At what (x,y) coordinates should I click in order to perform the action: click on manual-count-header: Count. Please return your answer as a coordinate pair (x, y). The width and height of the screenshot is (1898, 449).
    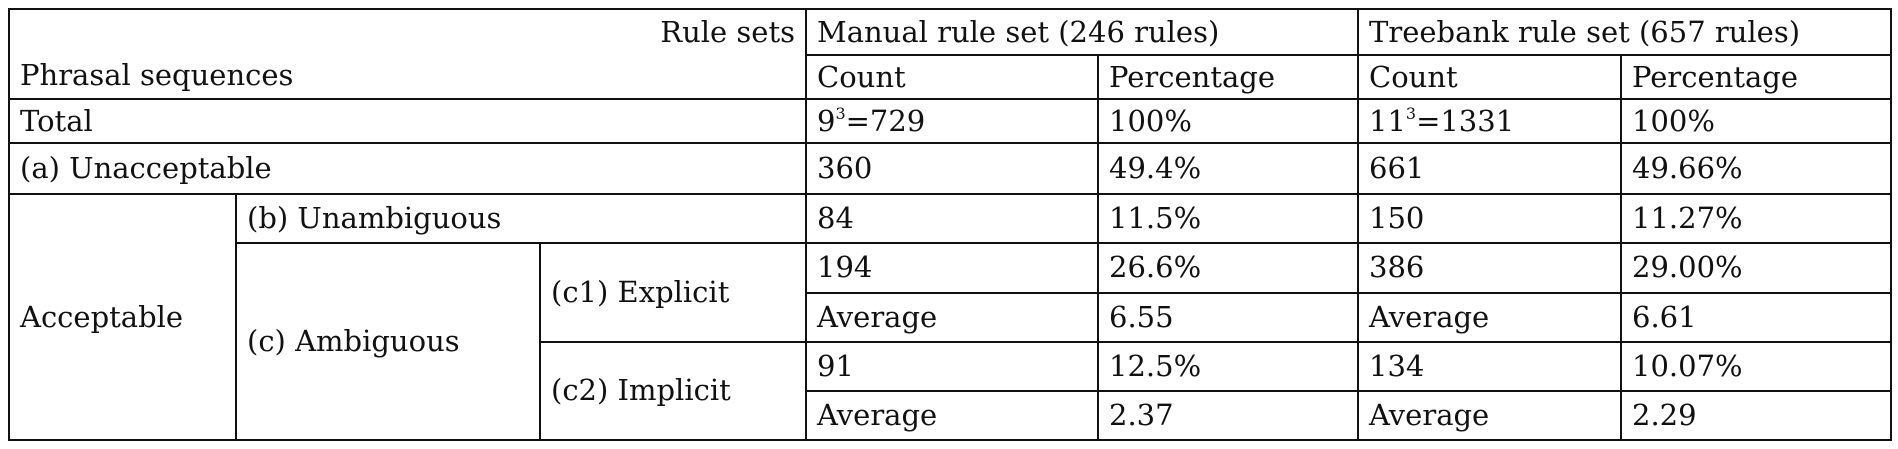
    Looking at the image, I should click on (952, 77).